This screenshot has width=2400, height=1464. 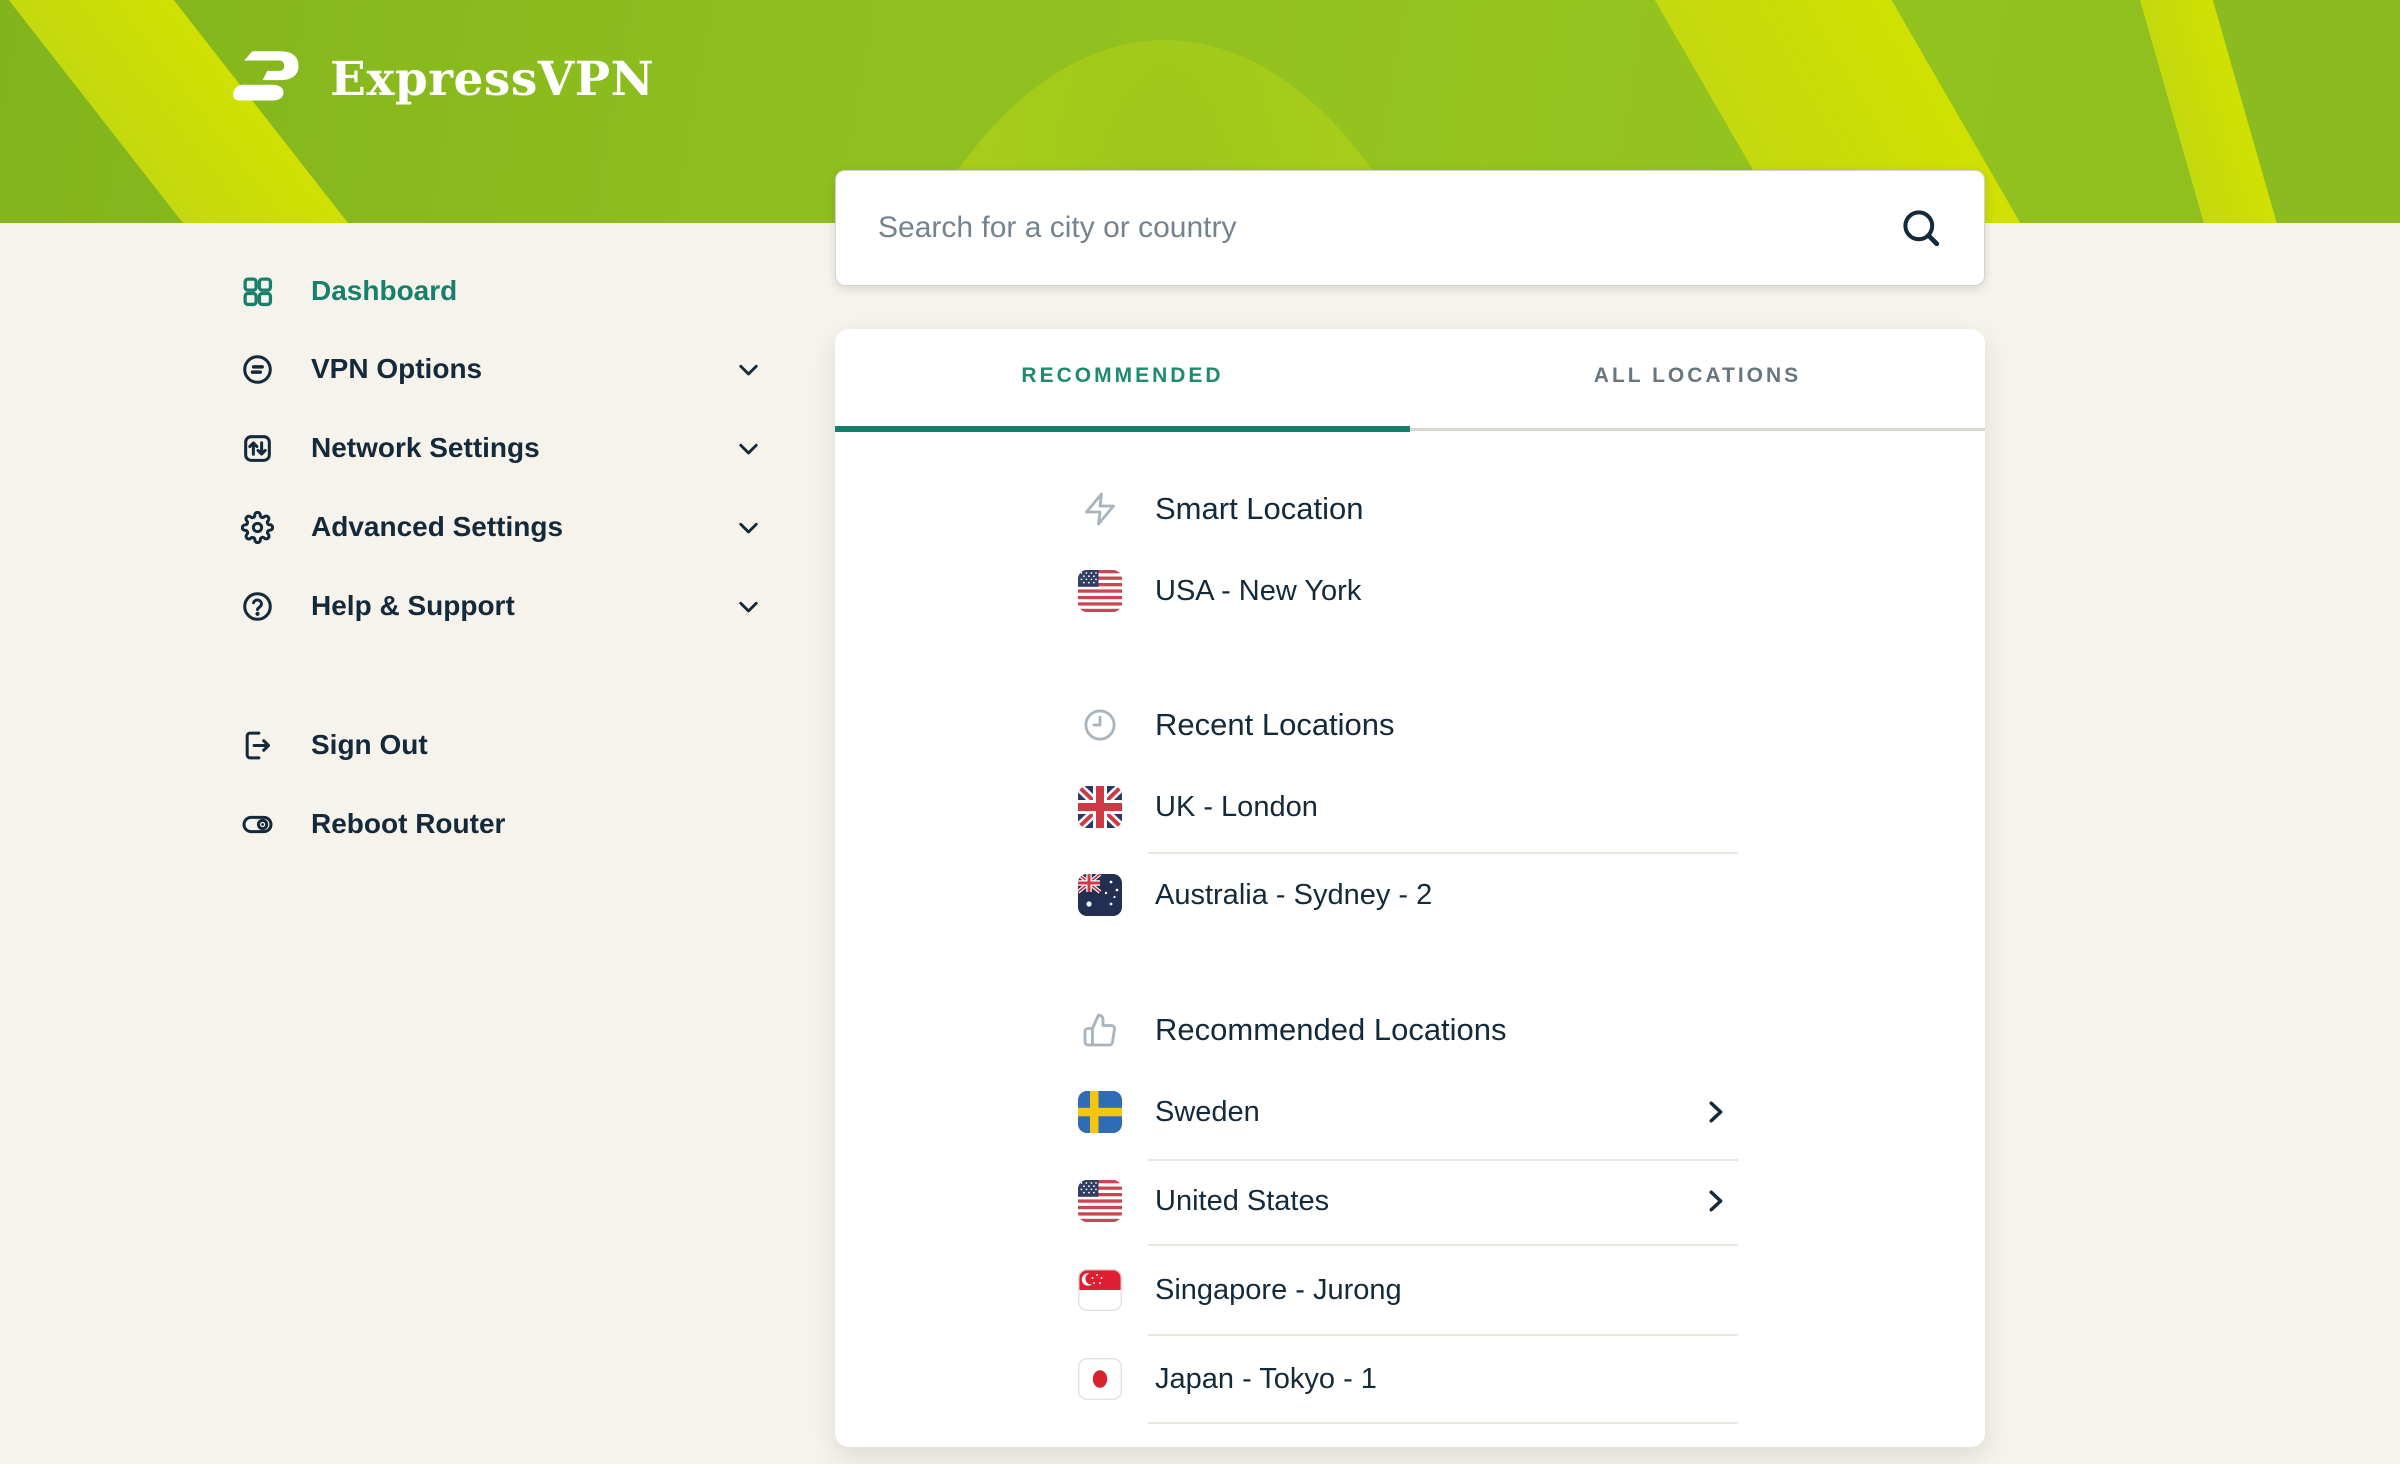 I want to click on reboot-router-icon, so click(x=257, y=824).